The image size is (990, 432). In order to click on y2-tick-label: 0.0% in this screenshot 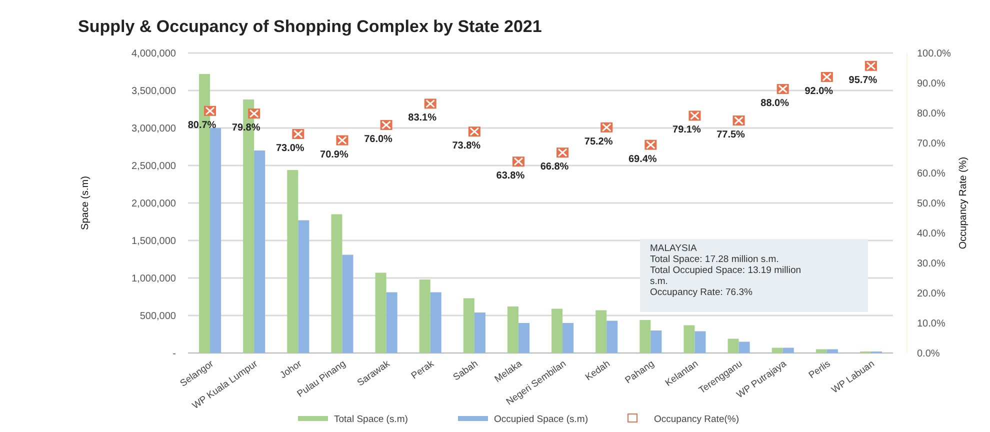, I will do `click(928, 354)`.